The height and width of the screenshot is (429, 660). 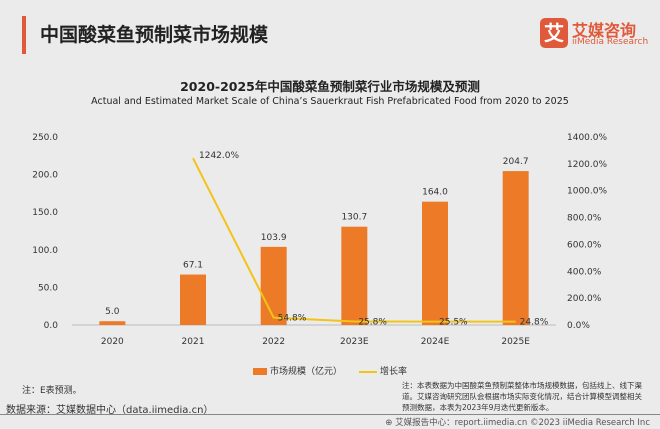 I want to click on line-label: 1242.0%, so click(x=219, y=156).